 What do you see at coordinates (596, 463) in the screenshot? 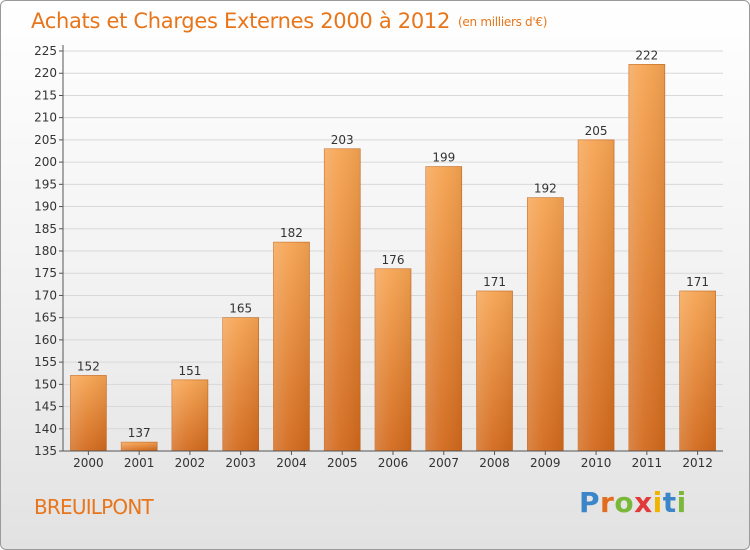
I see `x-tick-label: 2010` at bounding box center [596, 463].